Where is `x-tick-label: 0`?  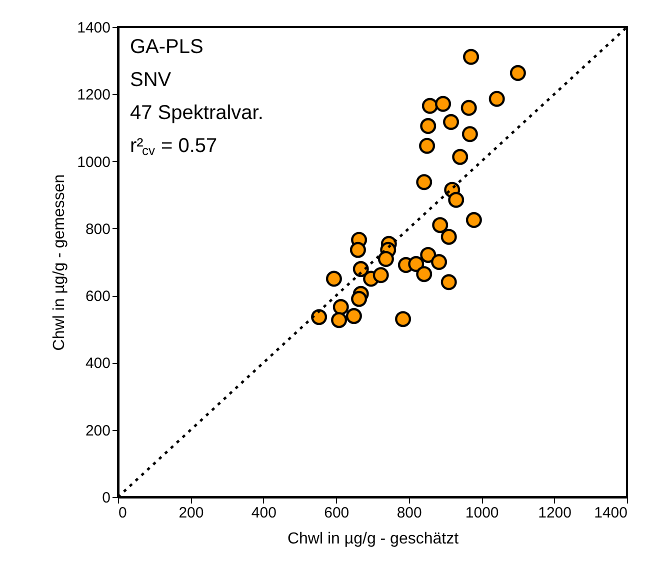
x-tick-label: 0 is located at coordinates (122, 513).